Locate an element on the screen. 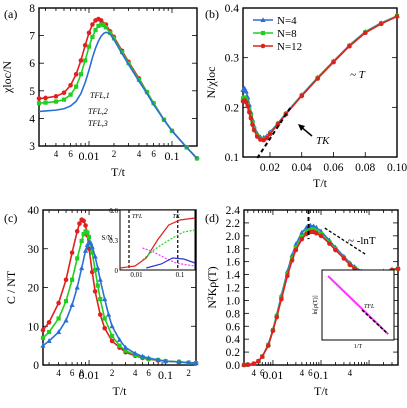 Image resolution: width=407 pixels, height=408 pixels. panel-3-lnT-line is located at coordinates (346, 241).